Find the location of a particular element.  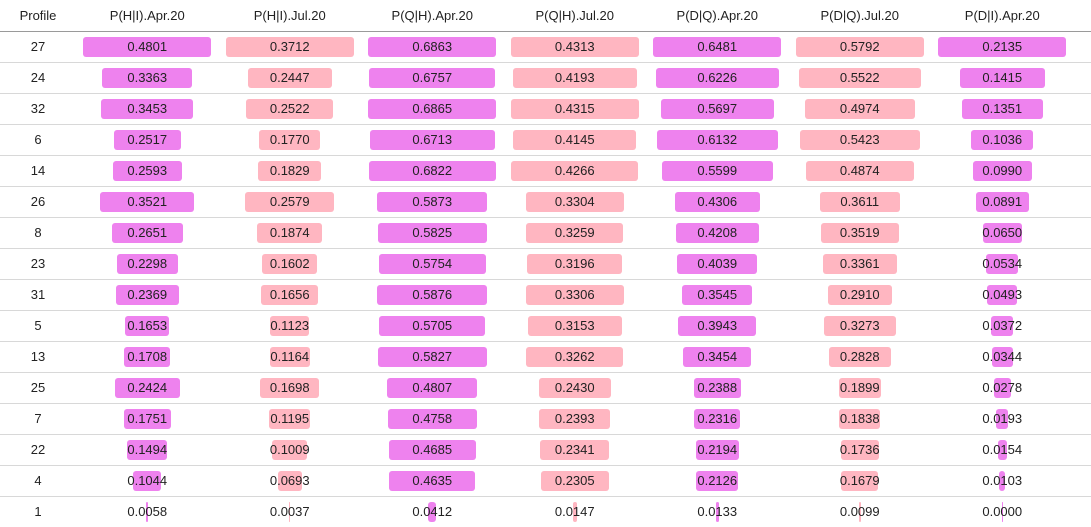

value-label: 0.3153 is located at coordinates (574, 325).